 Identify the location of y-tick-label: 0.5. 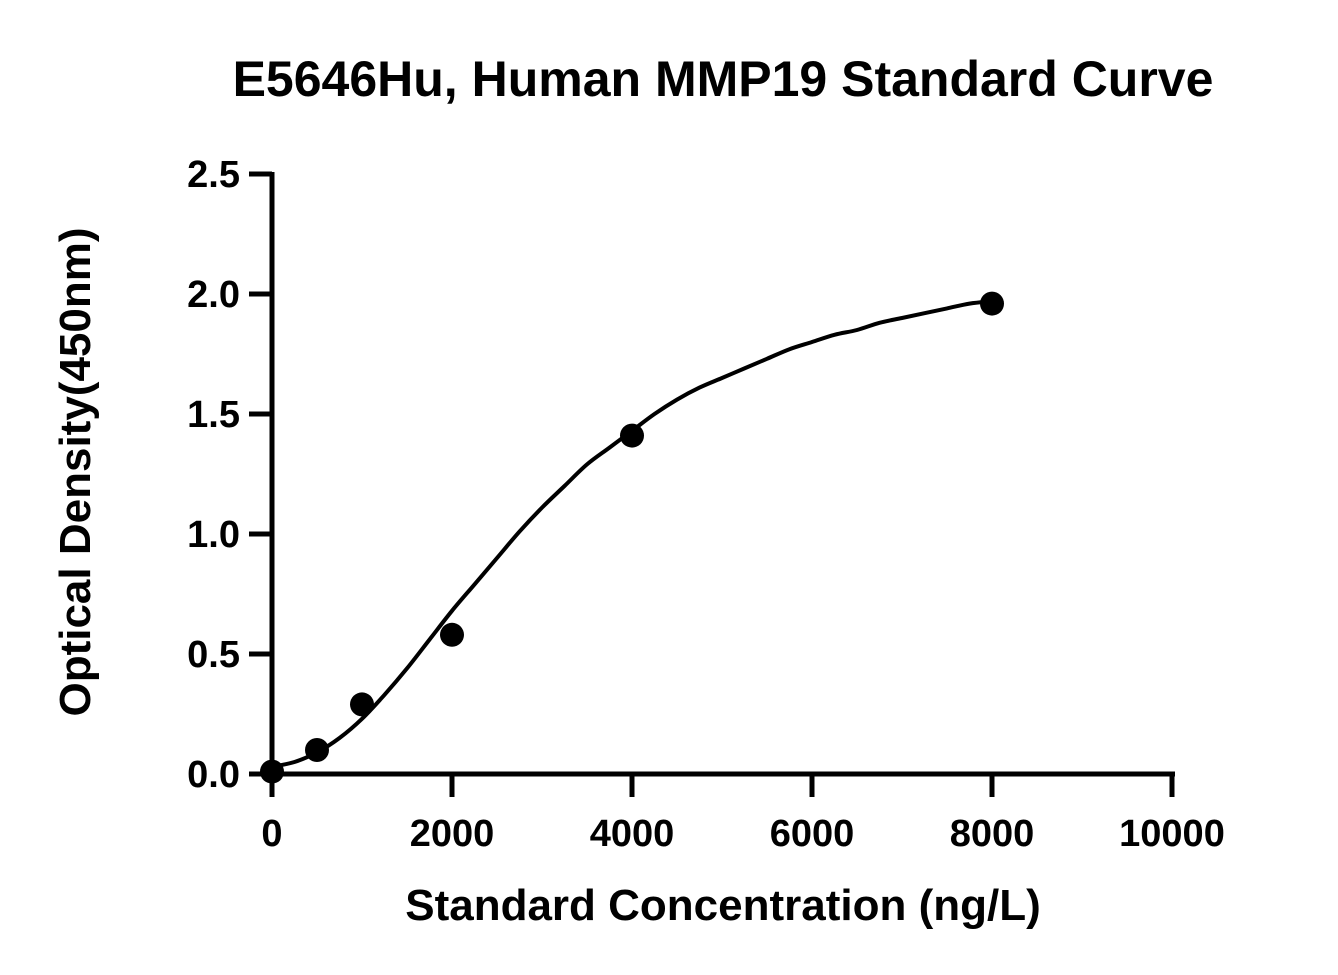
(213, 655).